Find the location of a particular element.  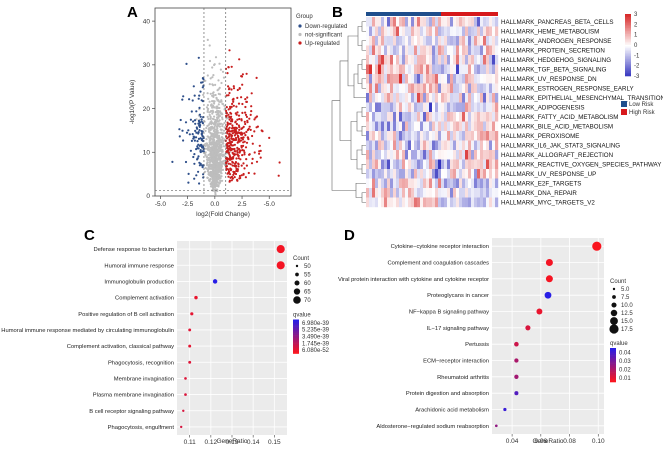

dotplot-d-dots is located at coordinates (548, 334).